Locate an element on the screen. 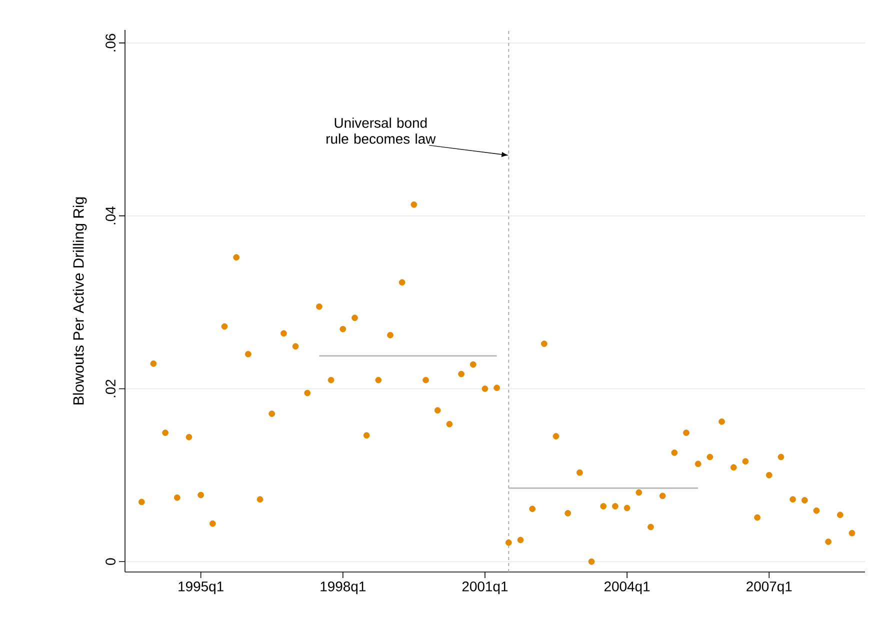 The height and width of the screenshot is (636, 876). y-tick-label: .06 is located at coordinates (111, 43).